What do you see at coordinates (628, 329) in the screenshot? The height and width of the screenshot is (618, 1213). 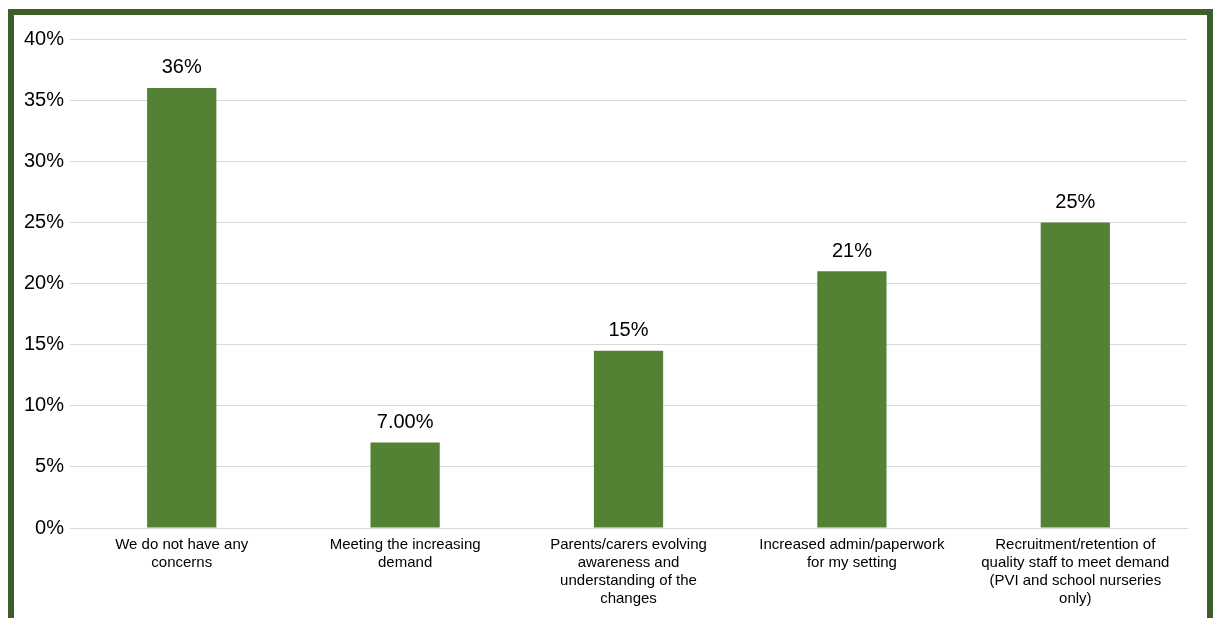 I see `data-label: 15%` at bounding box center [628, 329].